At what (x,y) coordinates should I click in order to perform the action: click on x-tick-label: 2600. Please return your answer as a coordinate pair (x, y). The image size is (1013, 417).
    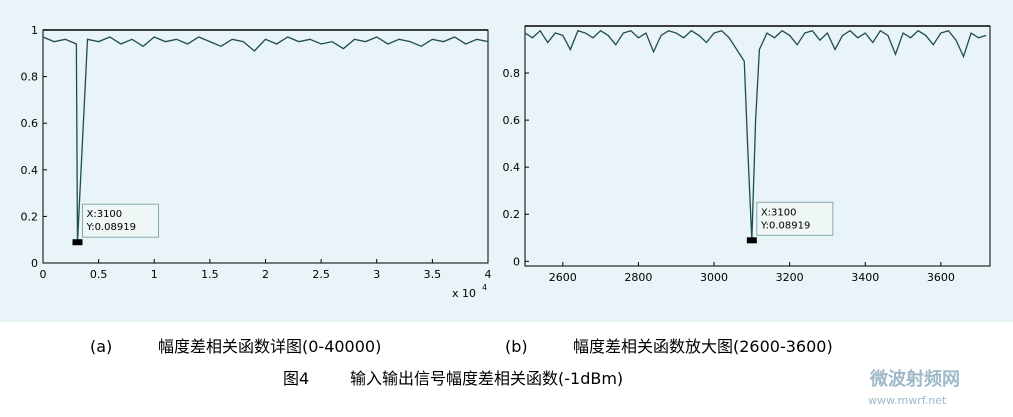
    Looking at the image, I should click on (563, 277).